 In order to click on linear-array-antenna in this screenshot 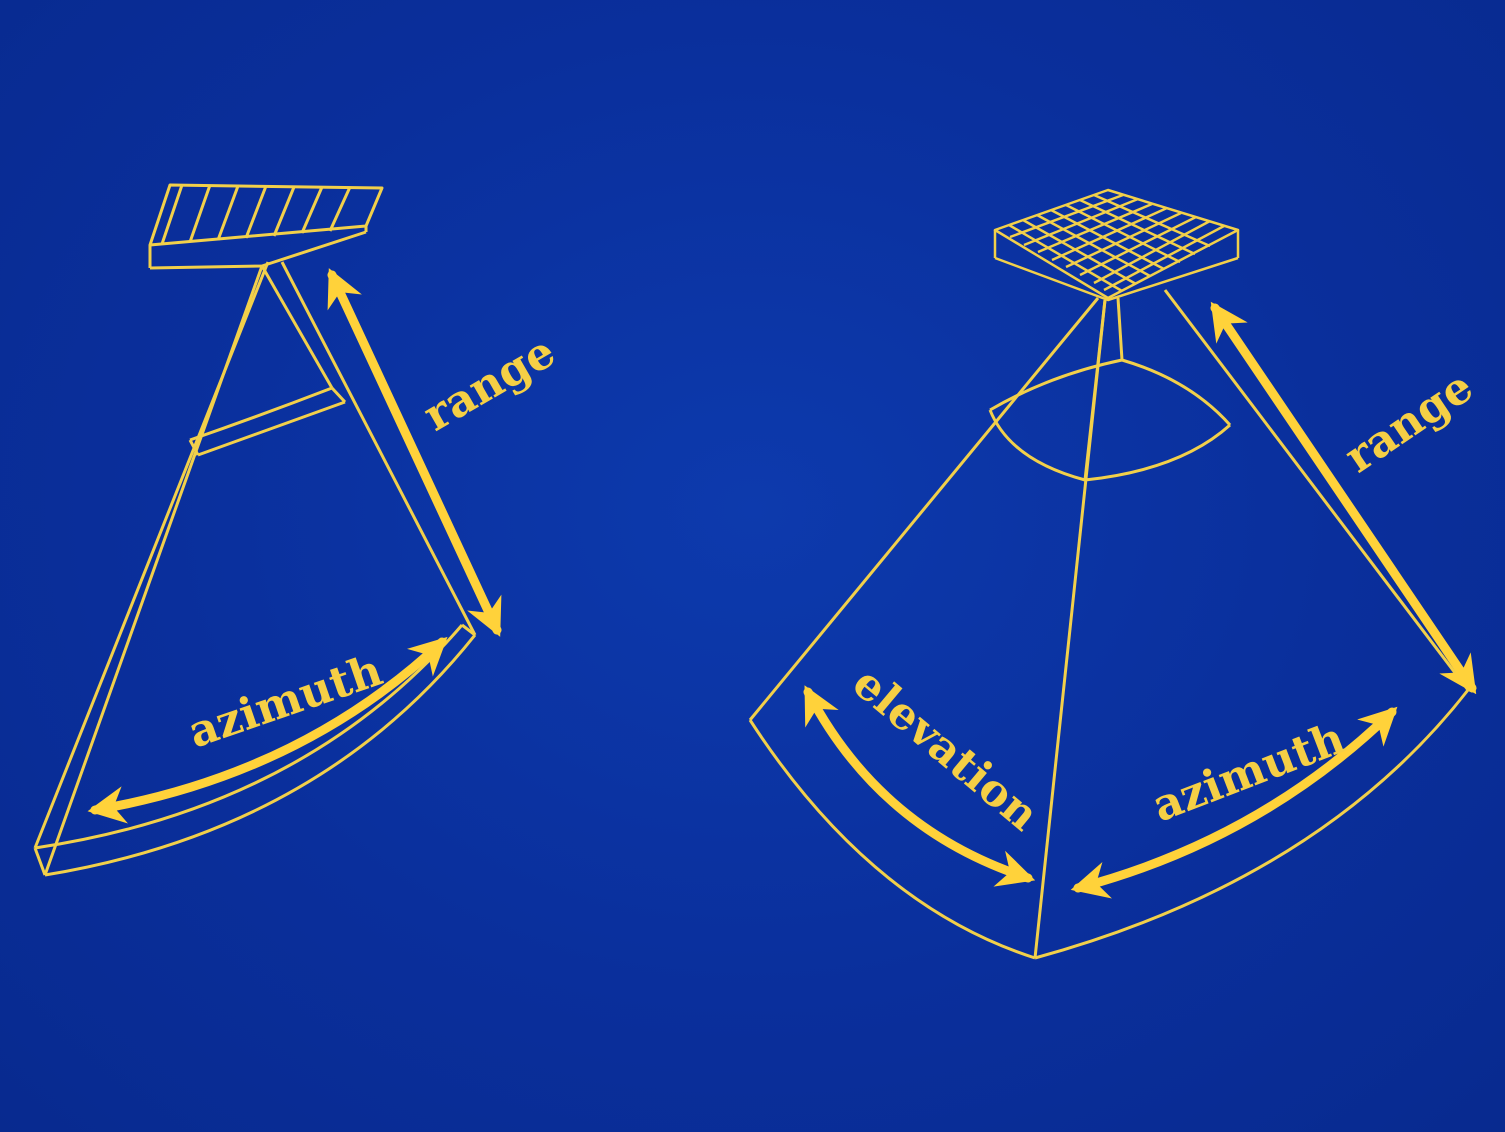, I will do `click(266, 226)`.